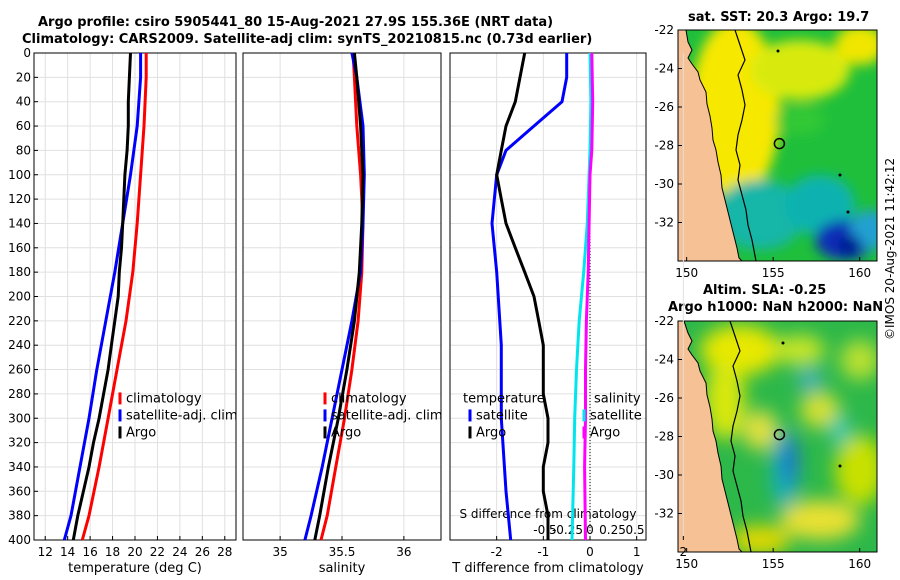  What do you see at coordinates (135, 568) in the screenshot?
I see `x-axis-label: temperature (deg C)` at bounding box center [135, 568].